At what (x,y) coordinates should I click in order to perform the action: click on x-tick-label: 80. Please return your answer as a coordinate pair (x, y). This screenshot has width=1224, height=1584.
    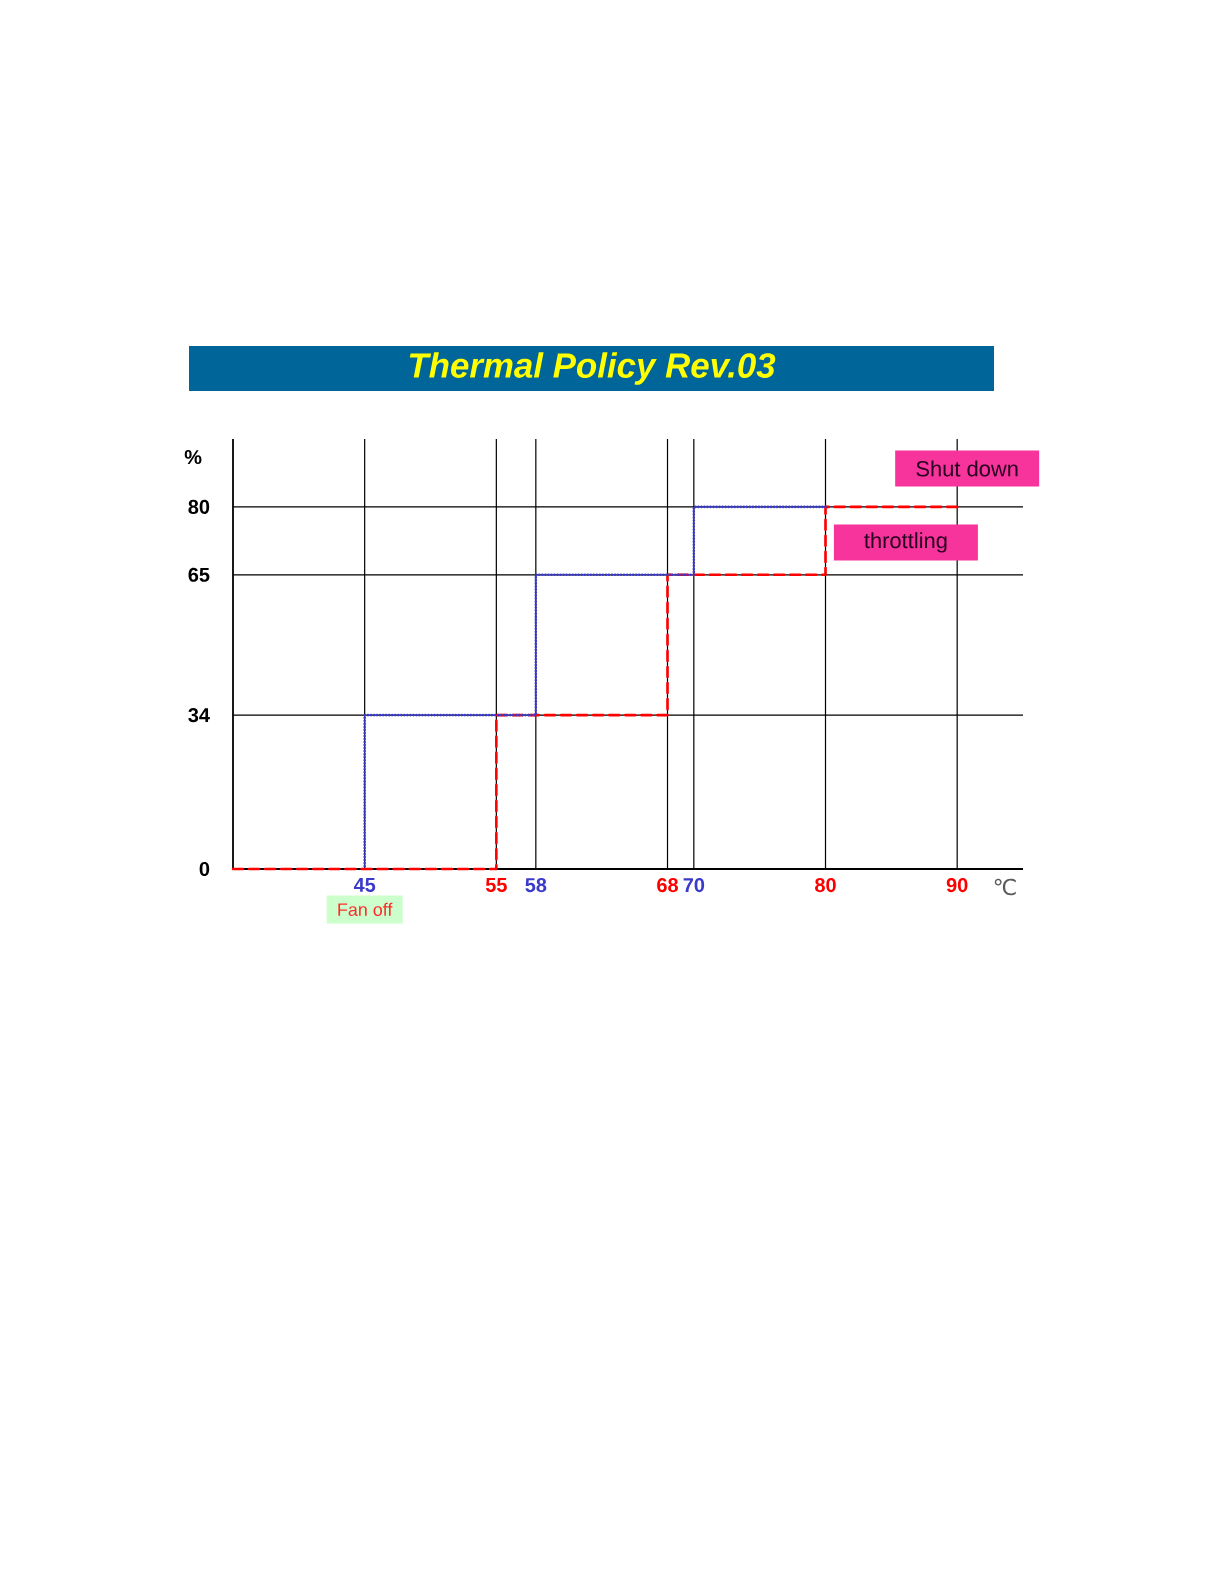
    Looking at the image, I should click on (825, 885).